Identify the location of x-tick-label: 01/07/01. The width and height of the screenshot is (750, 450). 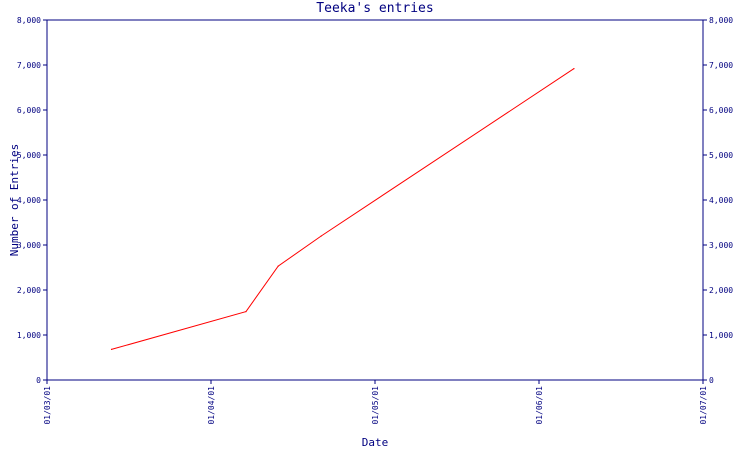
(703, 405).